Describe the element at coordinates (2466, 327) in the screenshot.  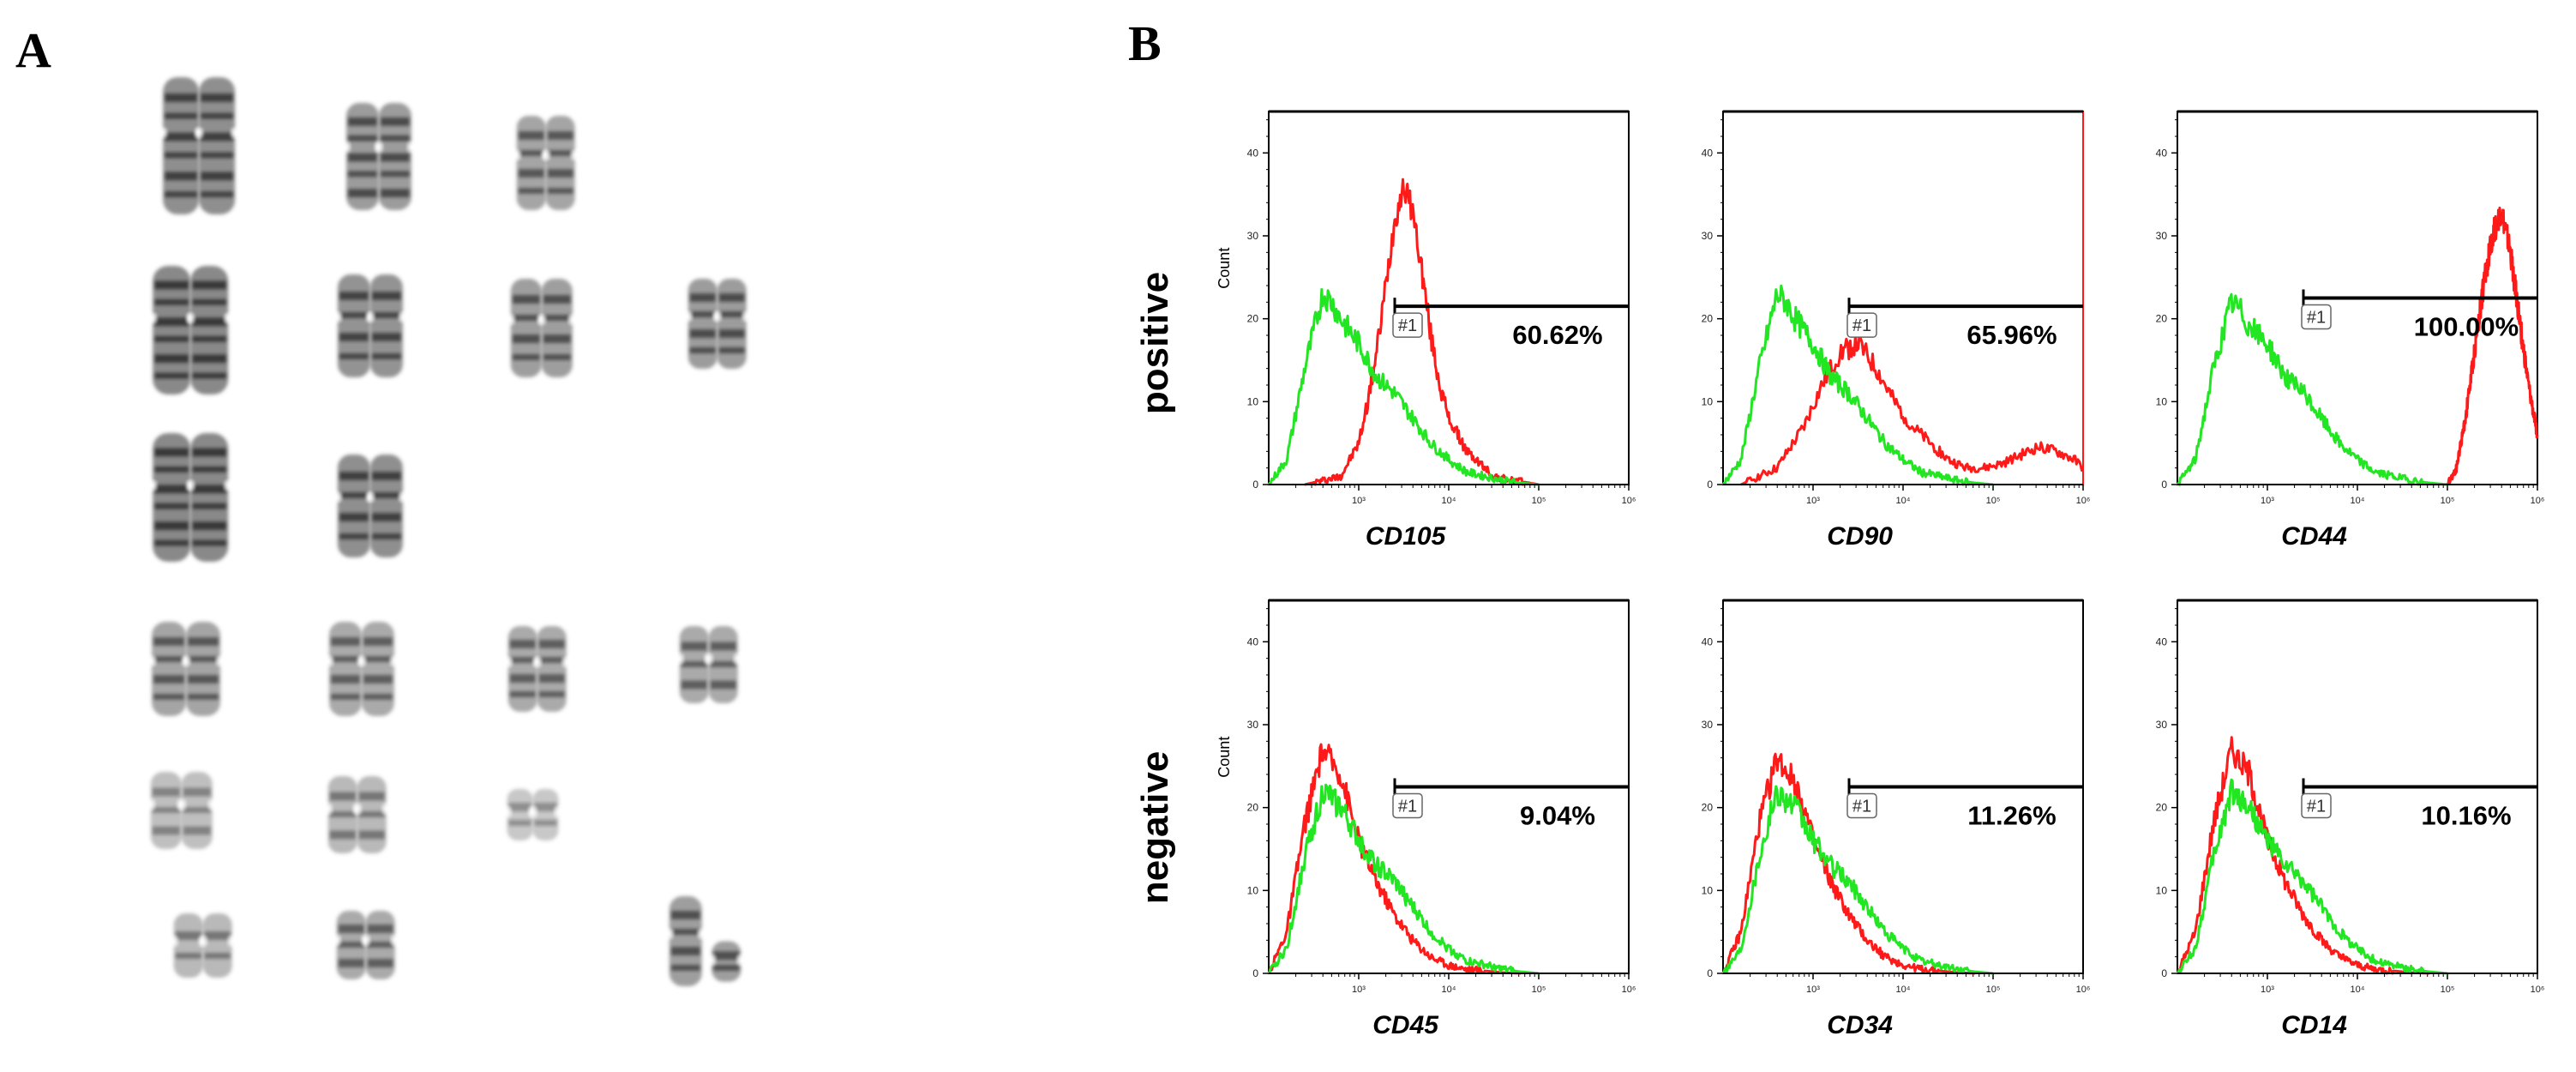
I see `gate-percentage: 100.00%` at that location.